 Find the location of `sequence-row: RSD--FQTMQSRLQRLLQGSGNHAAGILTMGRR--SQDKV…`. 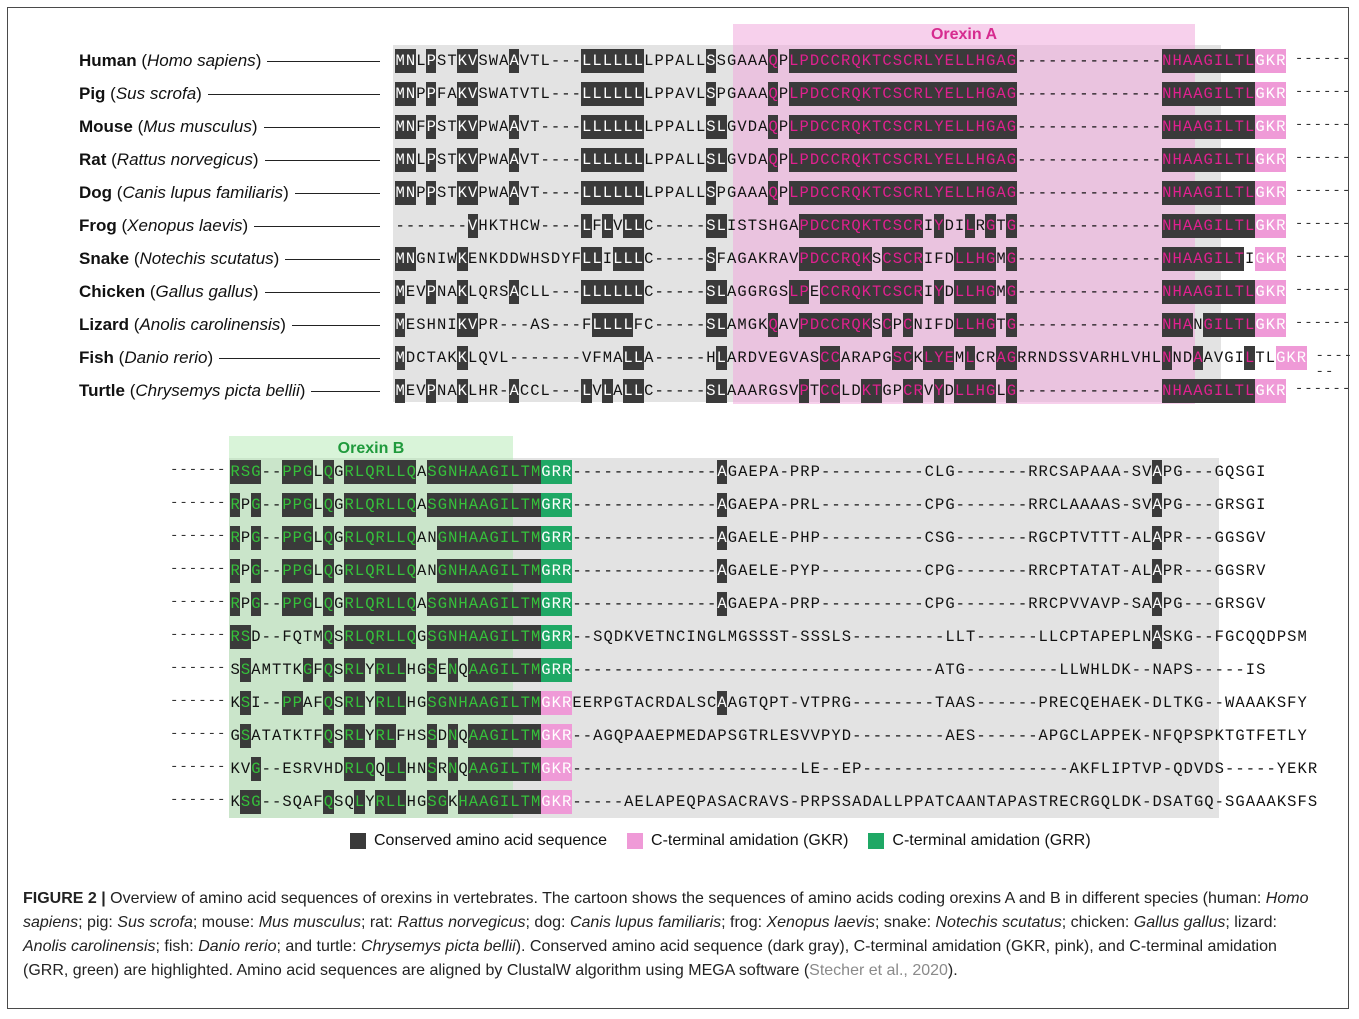

sequence-row: RSD--FQTMQSRLQRLLQGSGNHAAGILTMGRR--SQDKV… is located at coordinates (768, 637).